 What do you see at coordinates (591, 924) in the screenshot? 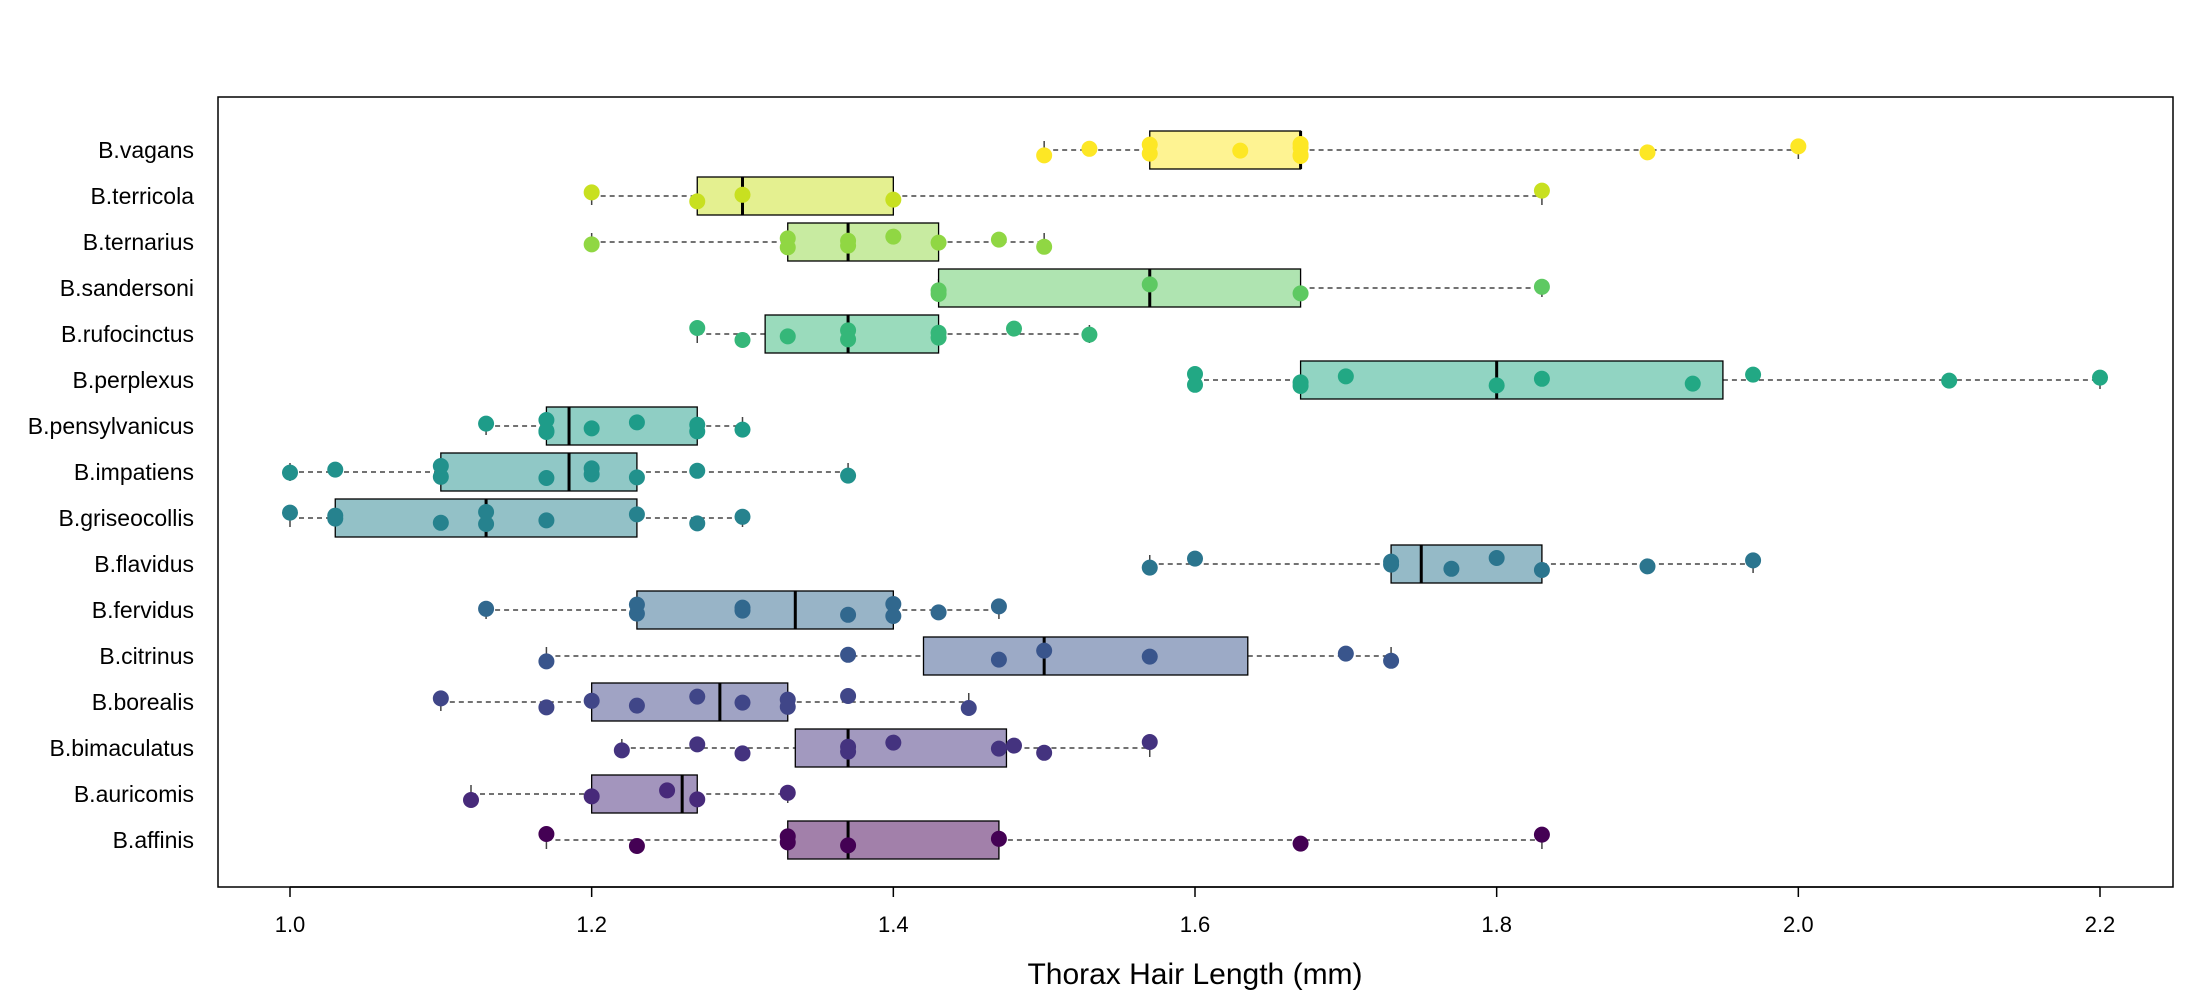
I see `x-tick-label: 1.2` at bounding box center [591, 924].